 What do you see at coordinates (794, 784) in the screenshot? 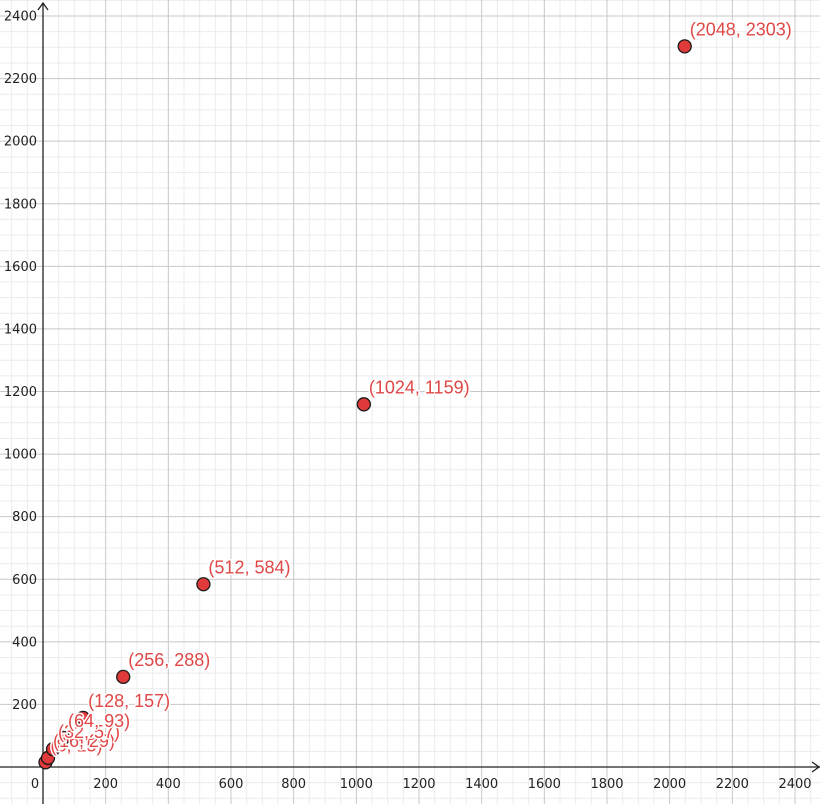
I see `x-tick-label: 2400` at bounding box center [794, 784].